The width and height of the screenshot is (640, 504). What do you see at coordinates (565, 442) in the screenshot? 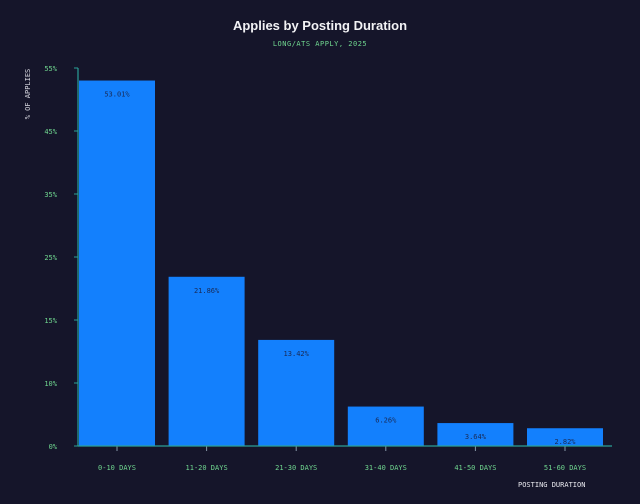
I see `data-label: 2.82%` at bounding box center [565, 442].